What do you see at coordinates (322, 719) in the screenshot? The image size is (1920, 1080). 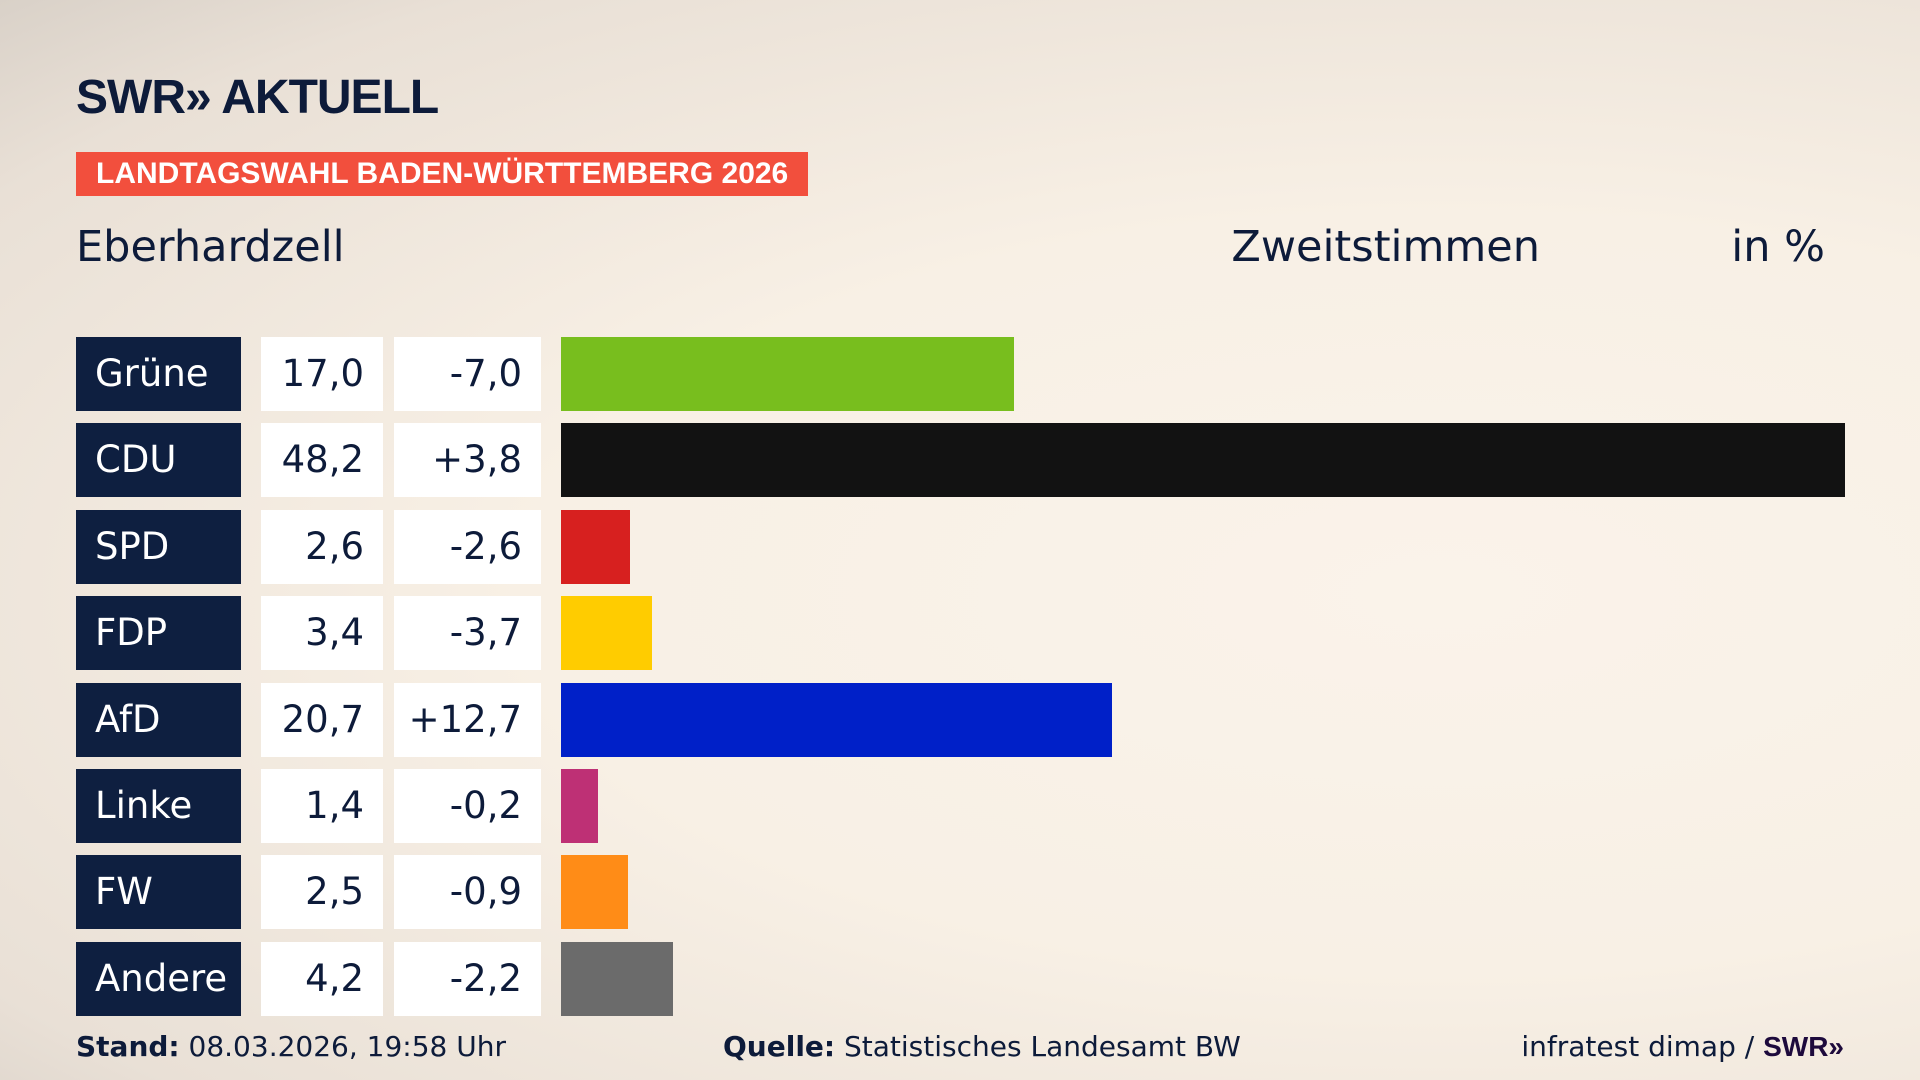 I see `value-label: 20,7` at bounding box center [322, 719].